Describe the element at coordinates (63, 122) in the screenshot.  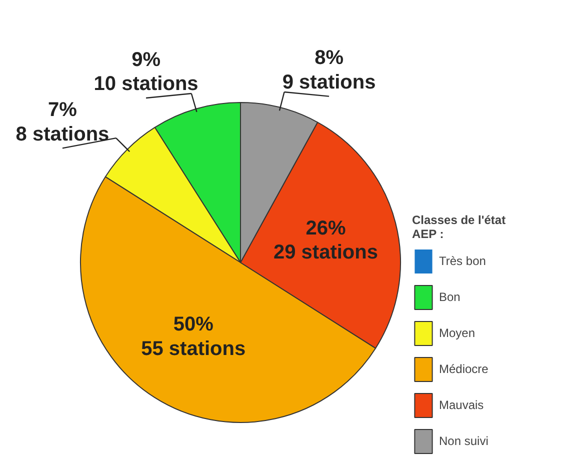
I see `data-label: 7% 8 stations` at that location.